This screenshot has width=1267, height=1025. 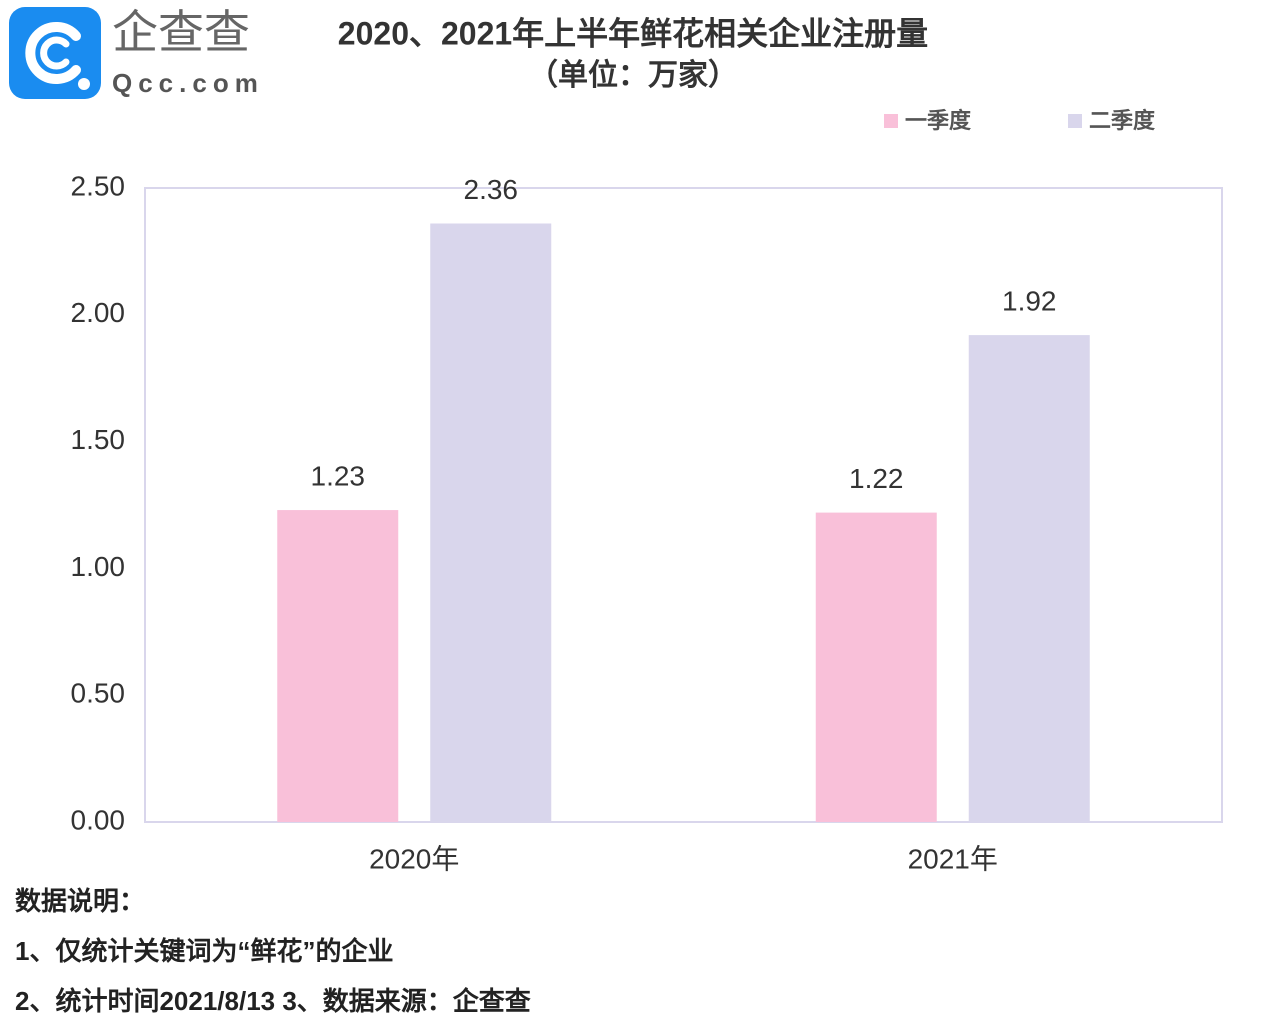 I want to click on logo-site: Qcc.com, so click(x=188, y=83).